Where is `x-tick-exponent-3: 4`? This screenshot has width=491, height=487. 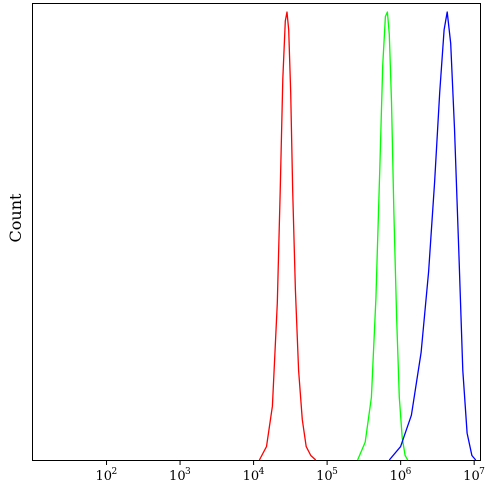 x-tick-exponent-3: 4 is located at coordinates (262, 472).